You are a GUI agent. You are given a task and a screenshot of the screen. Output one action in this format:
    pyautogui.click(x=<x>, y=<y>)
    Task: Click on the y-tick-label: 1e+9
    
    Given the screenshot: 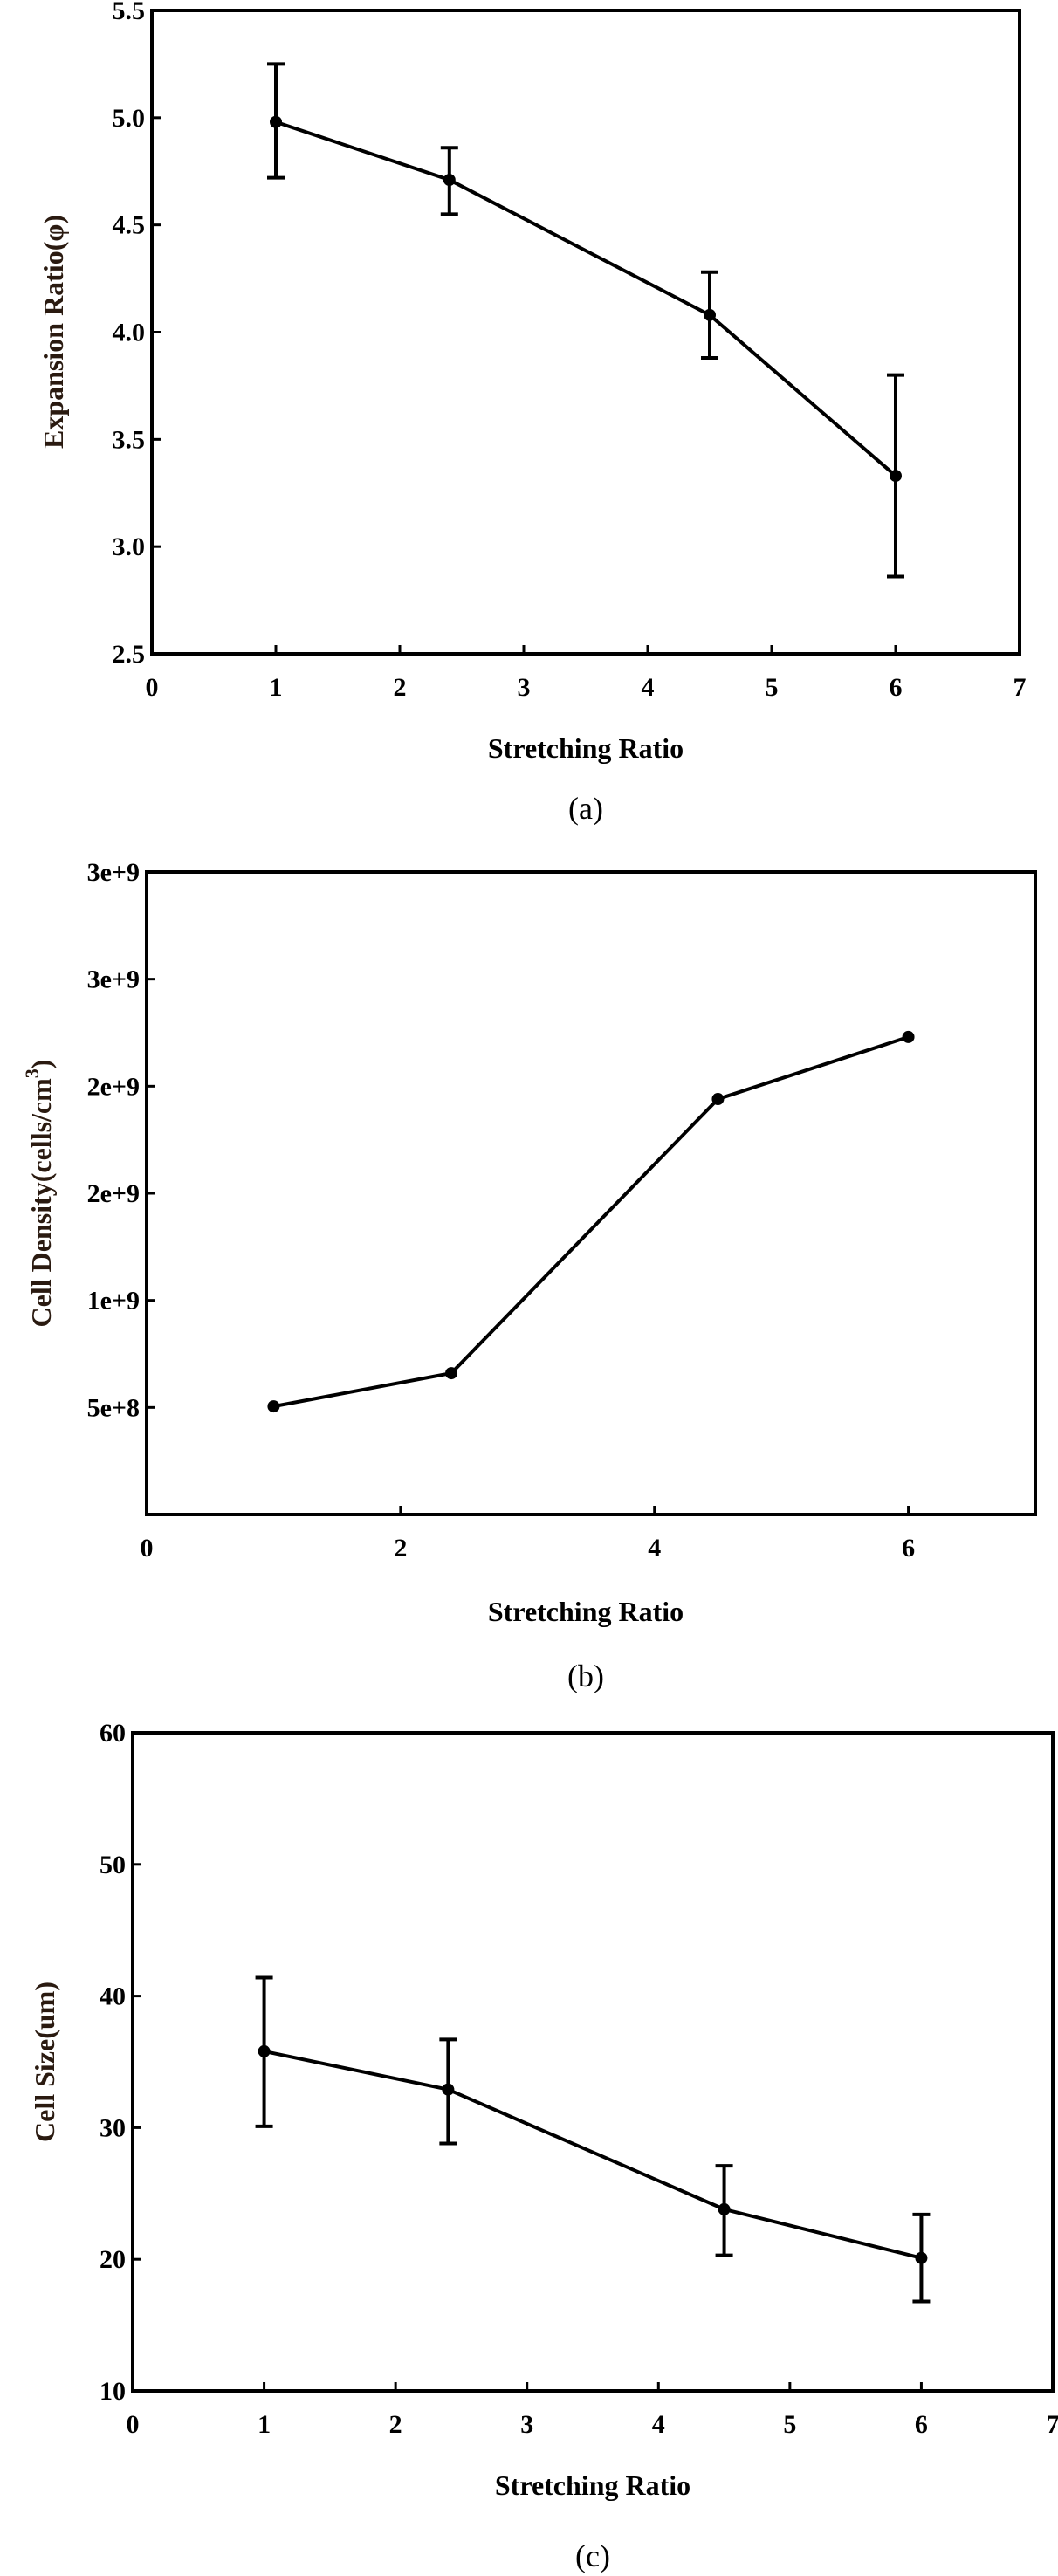 What is the action you would take?
    pyautogui.click(x=113, y=1301)
    